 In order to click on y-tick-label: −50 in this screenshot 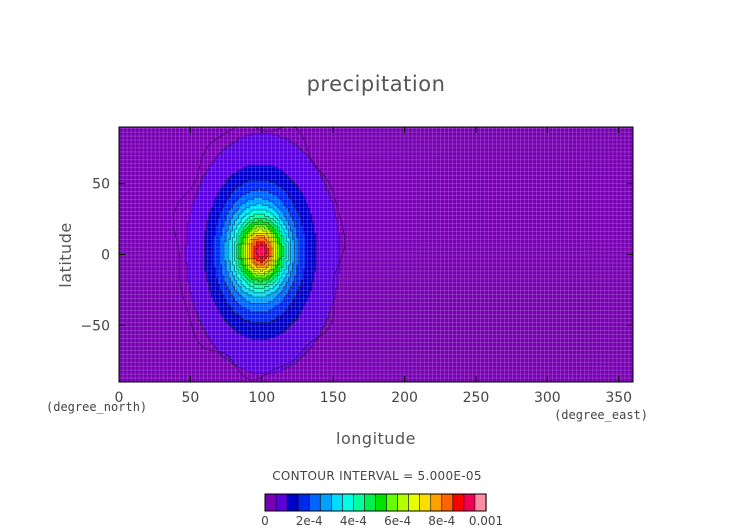, I will do `click(95, 326)`.